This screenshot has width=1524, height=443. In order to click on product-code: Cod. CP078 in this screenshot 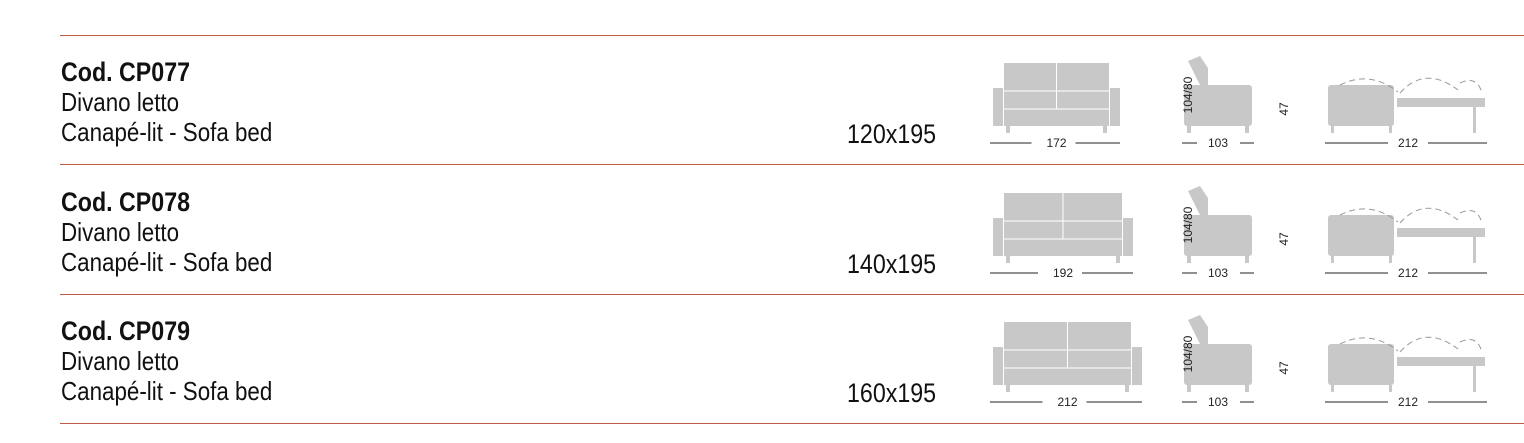, I will do `click(126, 202)`.